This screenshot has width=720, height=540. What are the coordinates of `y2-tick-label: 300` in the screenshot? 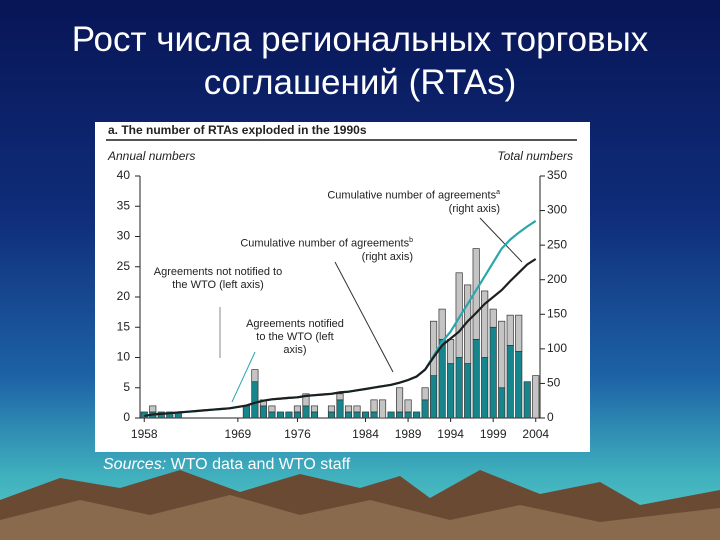 It's located at (557, 210).